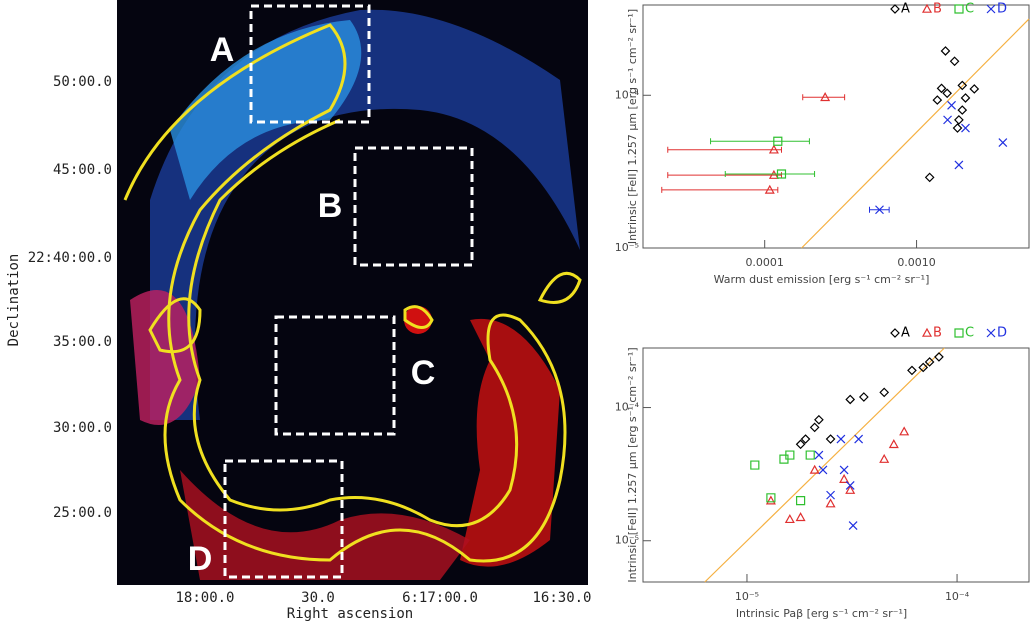 This screenshot has height=628, width=1030. What do you see at coordinates (82, 513) in the screenshot?
I see `y-tick-label: 25:00.0` at bounding box center [82, 513].